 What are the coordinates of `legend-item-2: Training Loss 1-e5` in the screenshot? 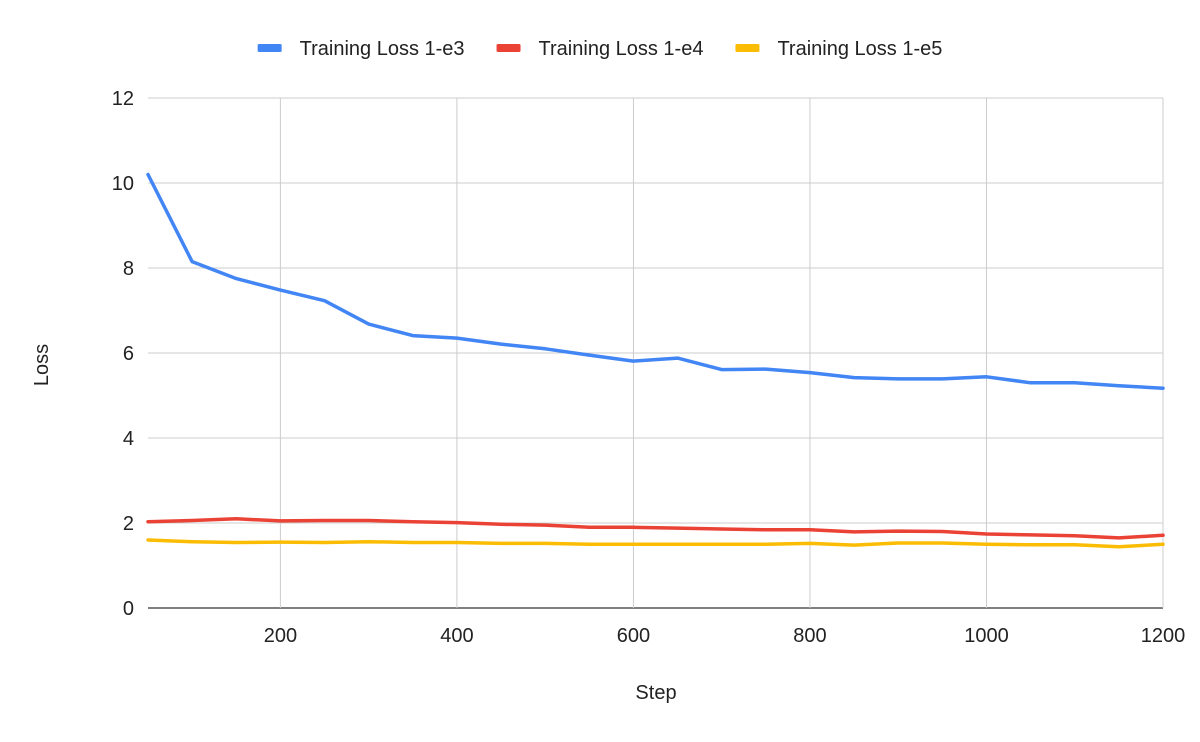 It's located at (838, 49).